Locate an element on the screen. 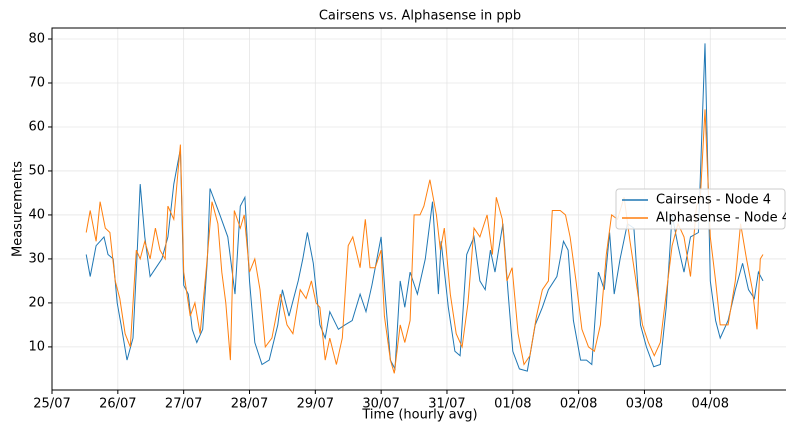 The image size is (786, 425). x-tick-label: 03/08 is located at coordinates (644, 404).